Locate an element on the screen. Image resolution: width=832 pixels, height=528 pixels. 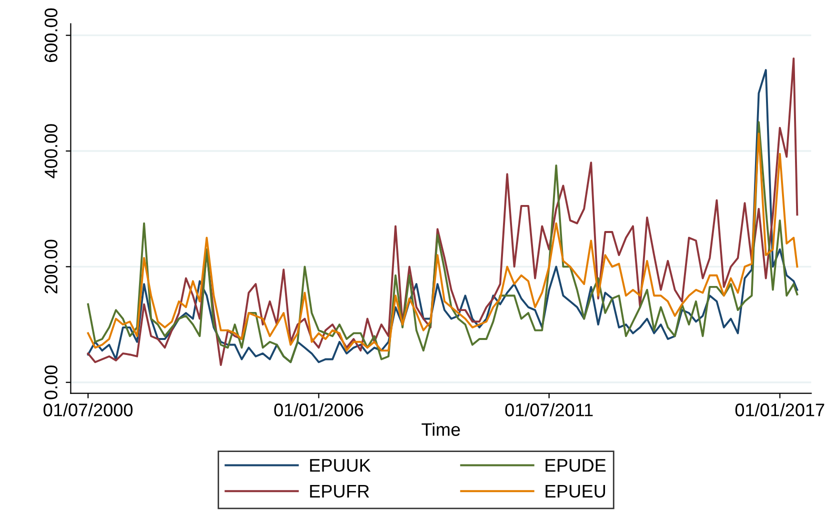
x-tick-label: 01/01/2006 is located at coordinates (319, 409).